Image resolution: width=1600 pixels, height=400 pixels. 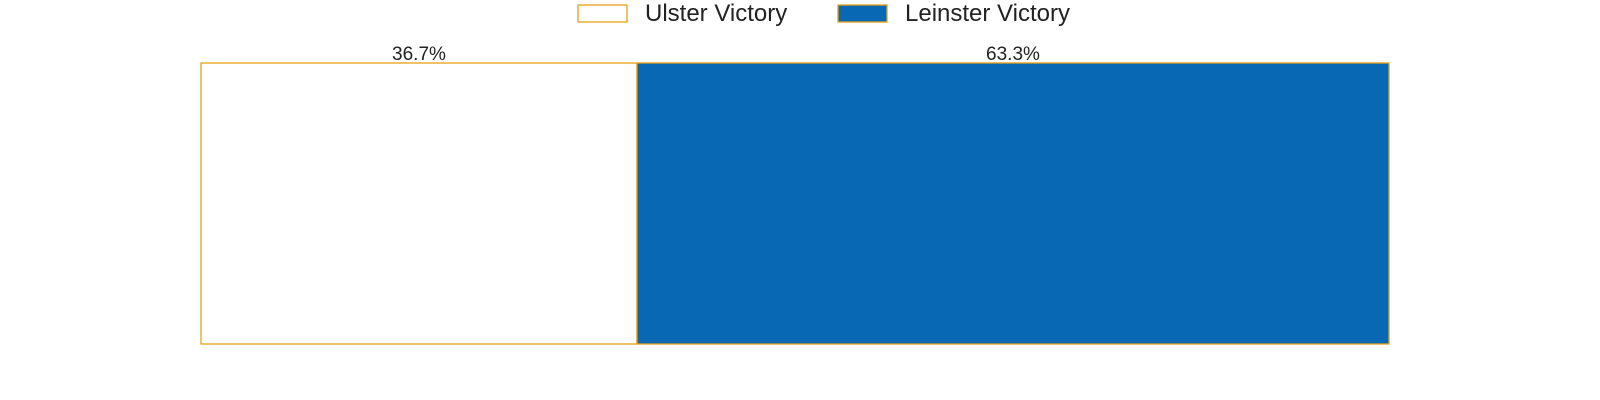 What do you see at coordinates (419, 54) in the screenshot?
I see `data-label-ulster-victory: 36.7%` at bounding box center [419, 54].